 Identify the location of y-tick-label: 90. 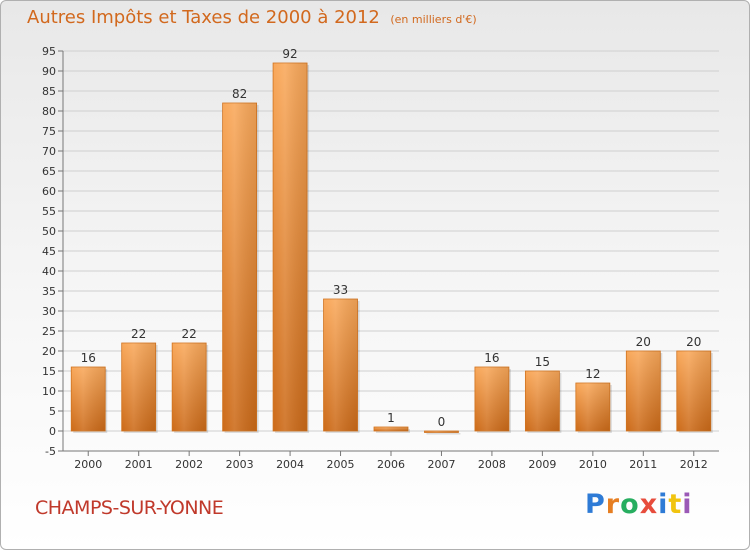
(49, 71).